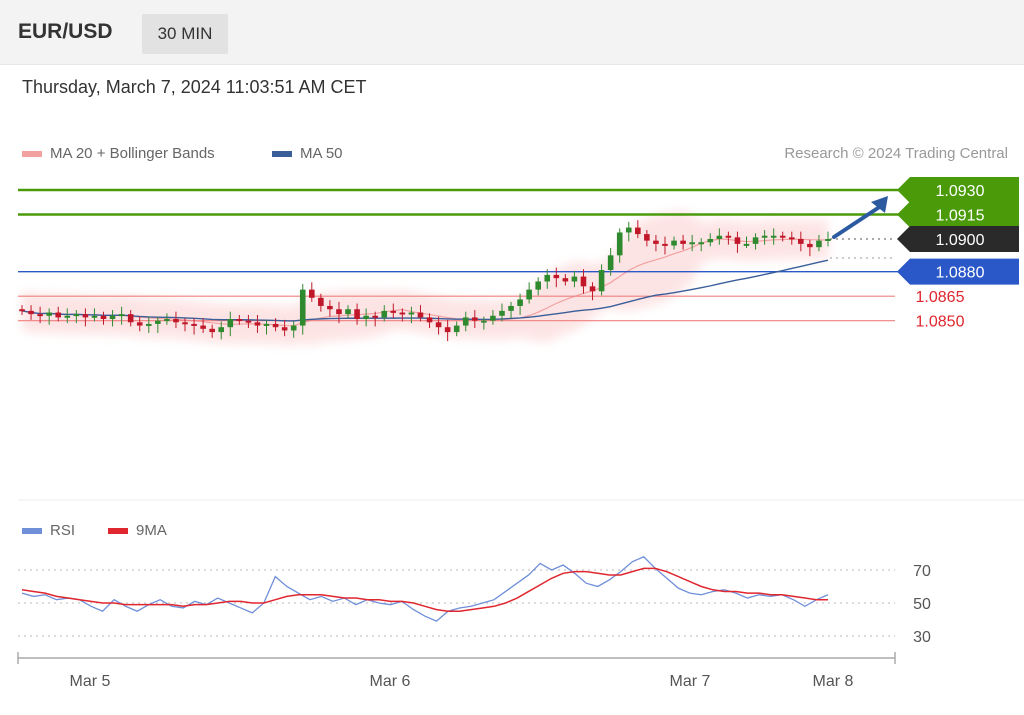 Image resolution: width=1024 pixels, height=715 pixels. I want to click on legend-rsi-ma: 9MA, so click(137, 530).